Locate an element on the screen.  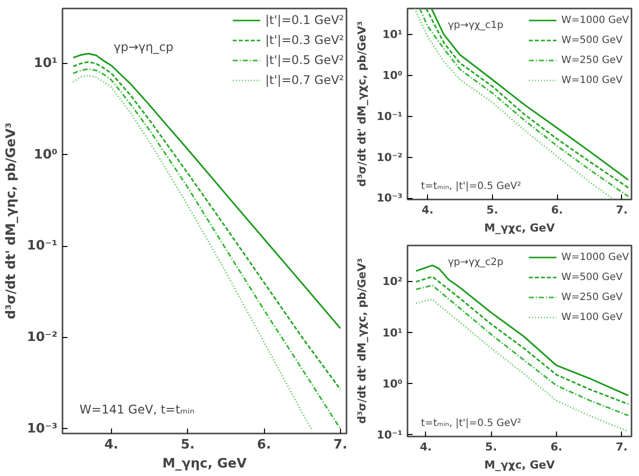
legend-label: |t'|=0.1 GeV² is located at coordinates (304, 20).